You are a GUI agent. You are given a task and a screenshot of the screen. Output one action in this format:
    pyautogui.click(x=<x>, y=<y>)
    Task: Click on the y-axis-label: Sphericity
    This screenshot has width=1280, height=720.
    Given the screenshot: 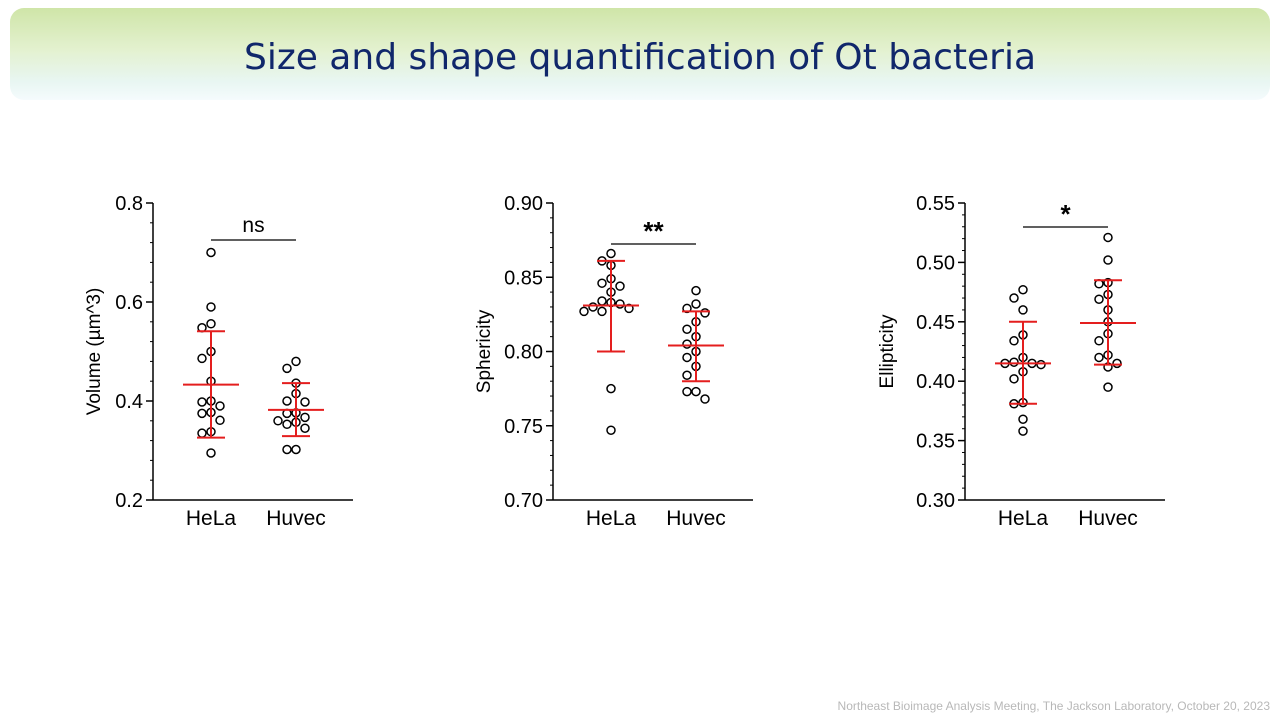 What is the action you would take?
    pyautogui.click(x=484, y=351)
    